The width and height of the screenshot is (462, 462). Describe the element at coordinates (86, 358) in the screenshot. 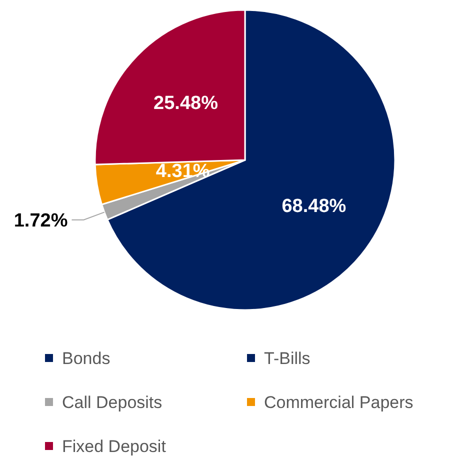

I see `legend-label: Bonds` at that location.